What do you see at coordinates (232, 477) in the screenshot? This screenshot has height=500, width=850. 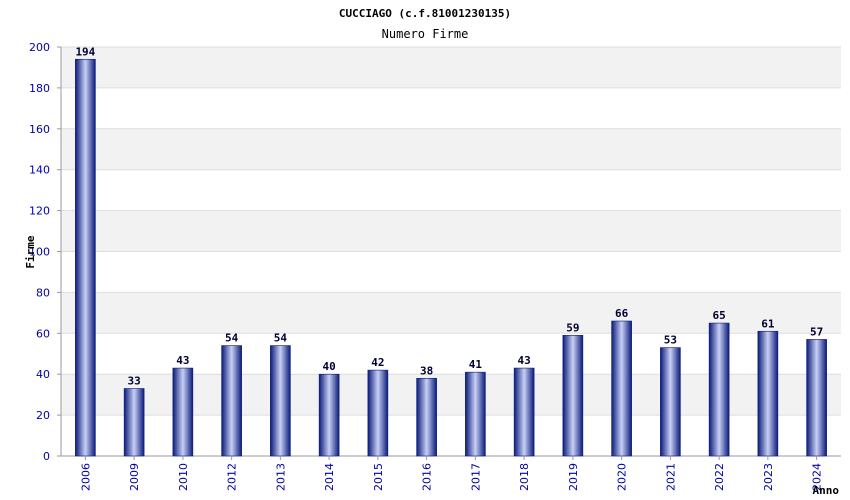 I see `x-tick-label: 2012` at bounding box center [232, 477].